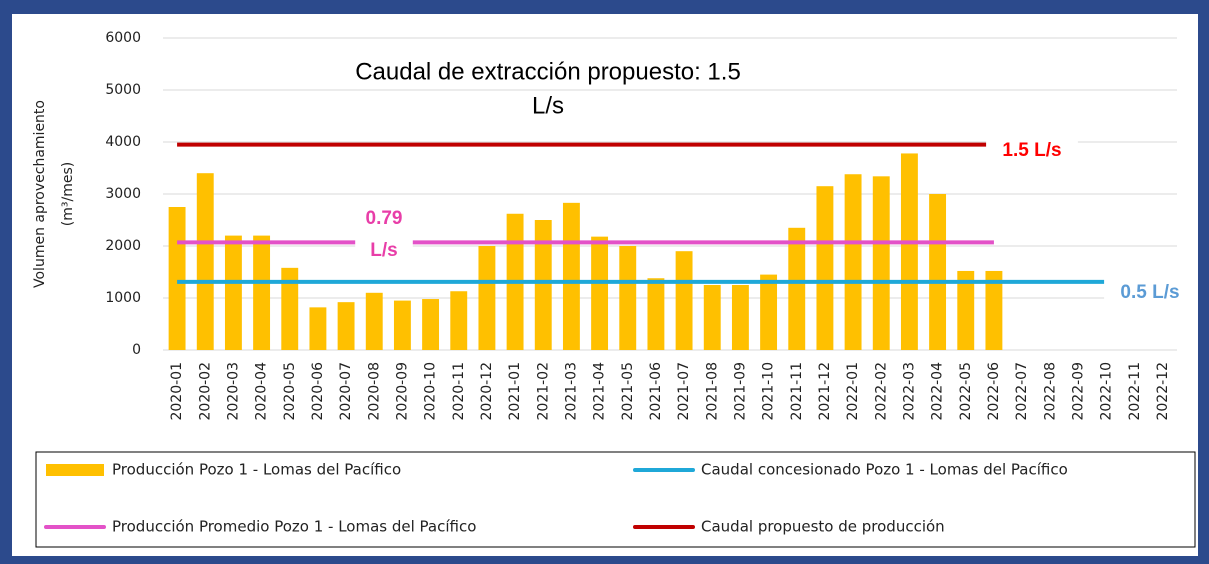 The image size is (1209, 564). Describe the element at coordinates (1078, 391) in the screenshot. I see `x-tick-label: 2022-09` at that location.